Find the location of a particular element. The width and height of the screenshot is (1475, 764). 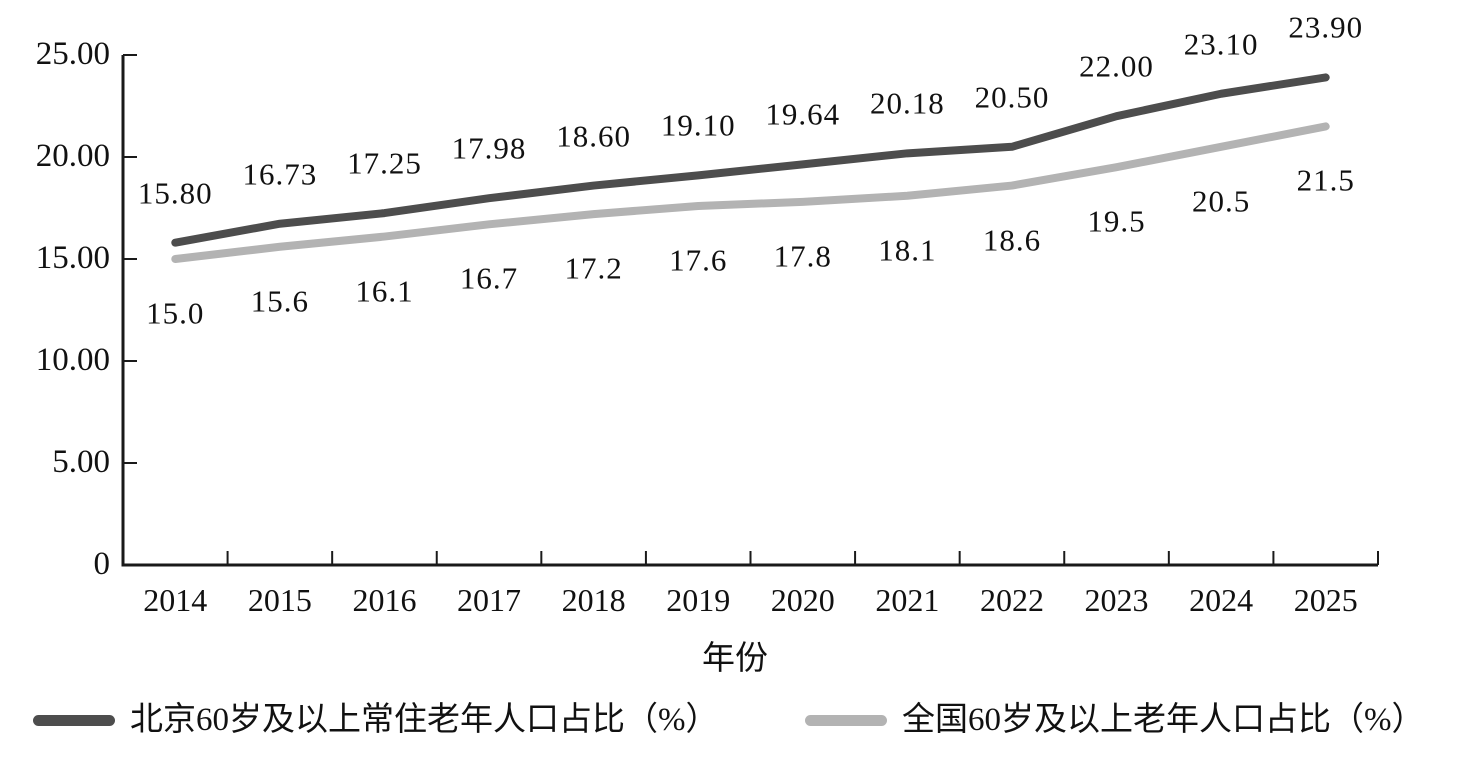

x-axis-title: 年份 is located at coordinates (735, 659).